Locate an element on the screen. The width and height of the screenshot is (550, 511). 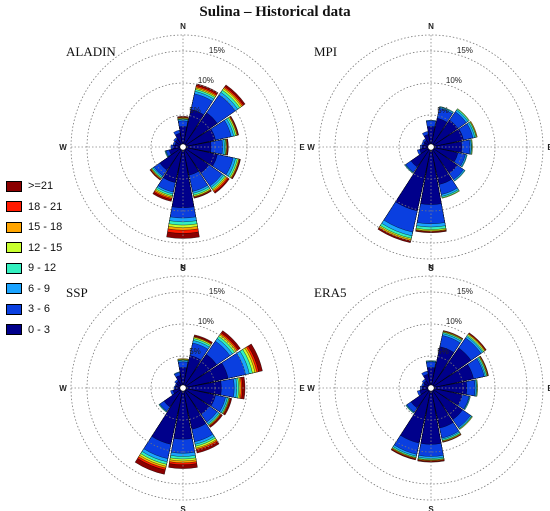
legend-label: 0 - 3 is located at coordinates (39, 329).